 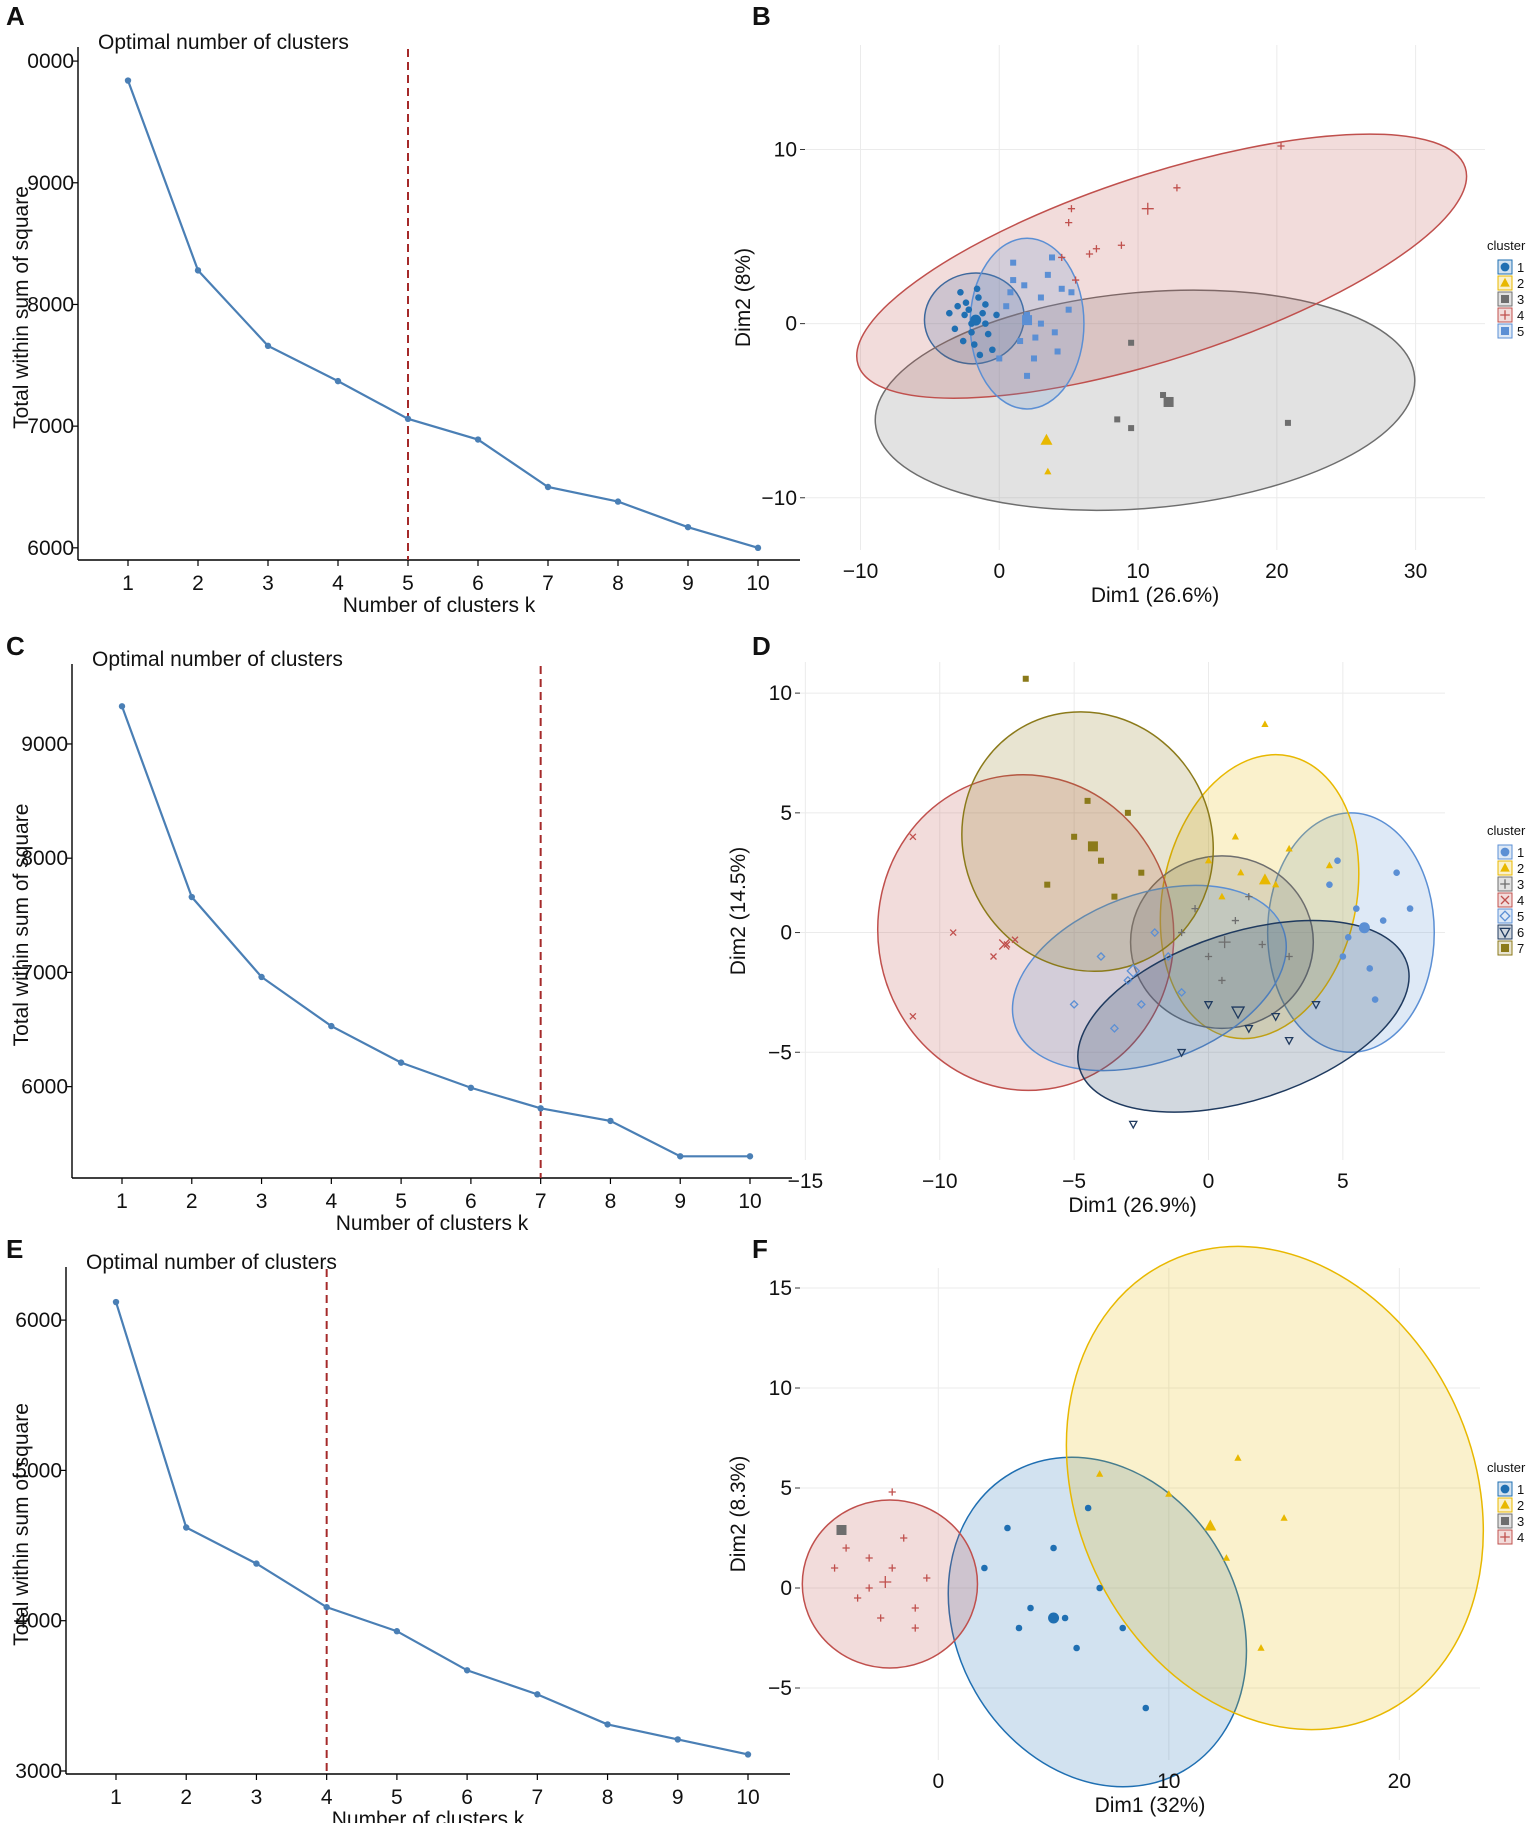 I want to click on panel-label-f: F, so click(x=760, y=1249).